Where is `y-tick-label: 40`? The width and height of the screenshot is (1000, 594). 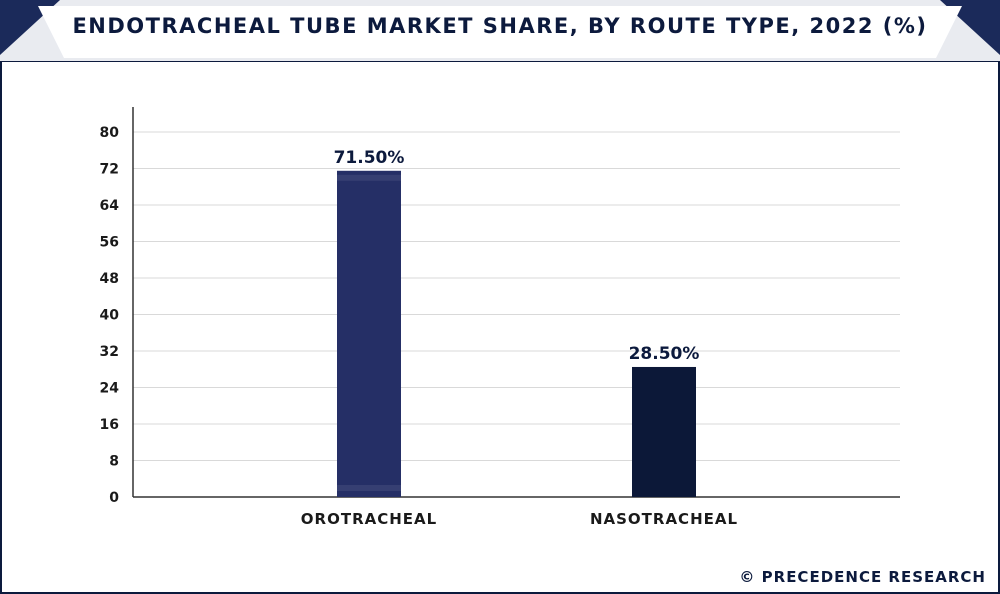 y-tick-label: 40 is located at coordinates (110, 316).